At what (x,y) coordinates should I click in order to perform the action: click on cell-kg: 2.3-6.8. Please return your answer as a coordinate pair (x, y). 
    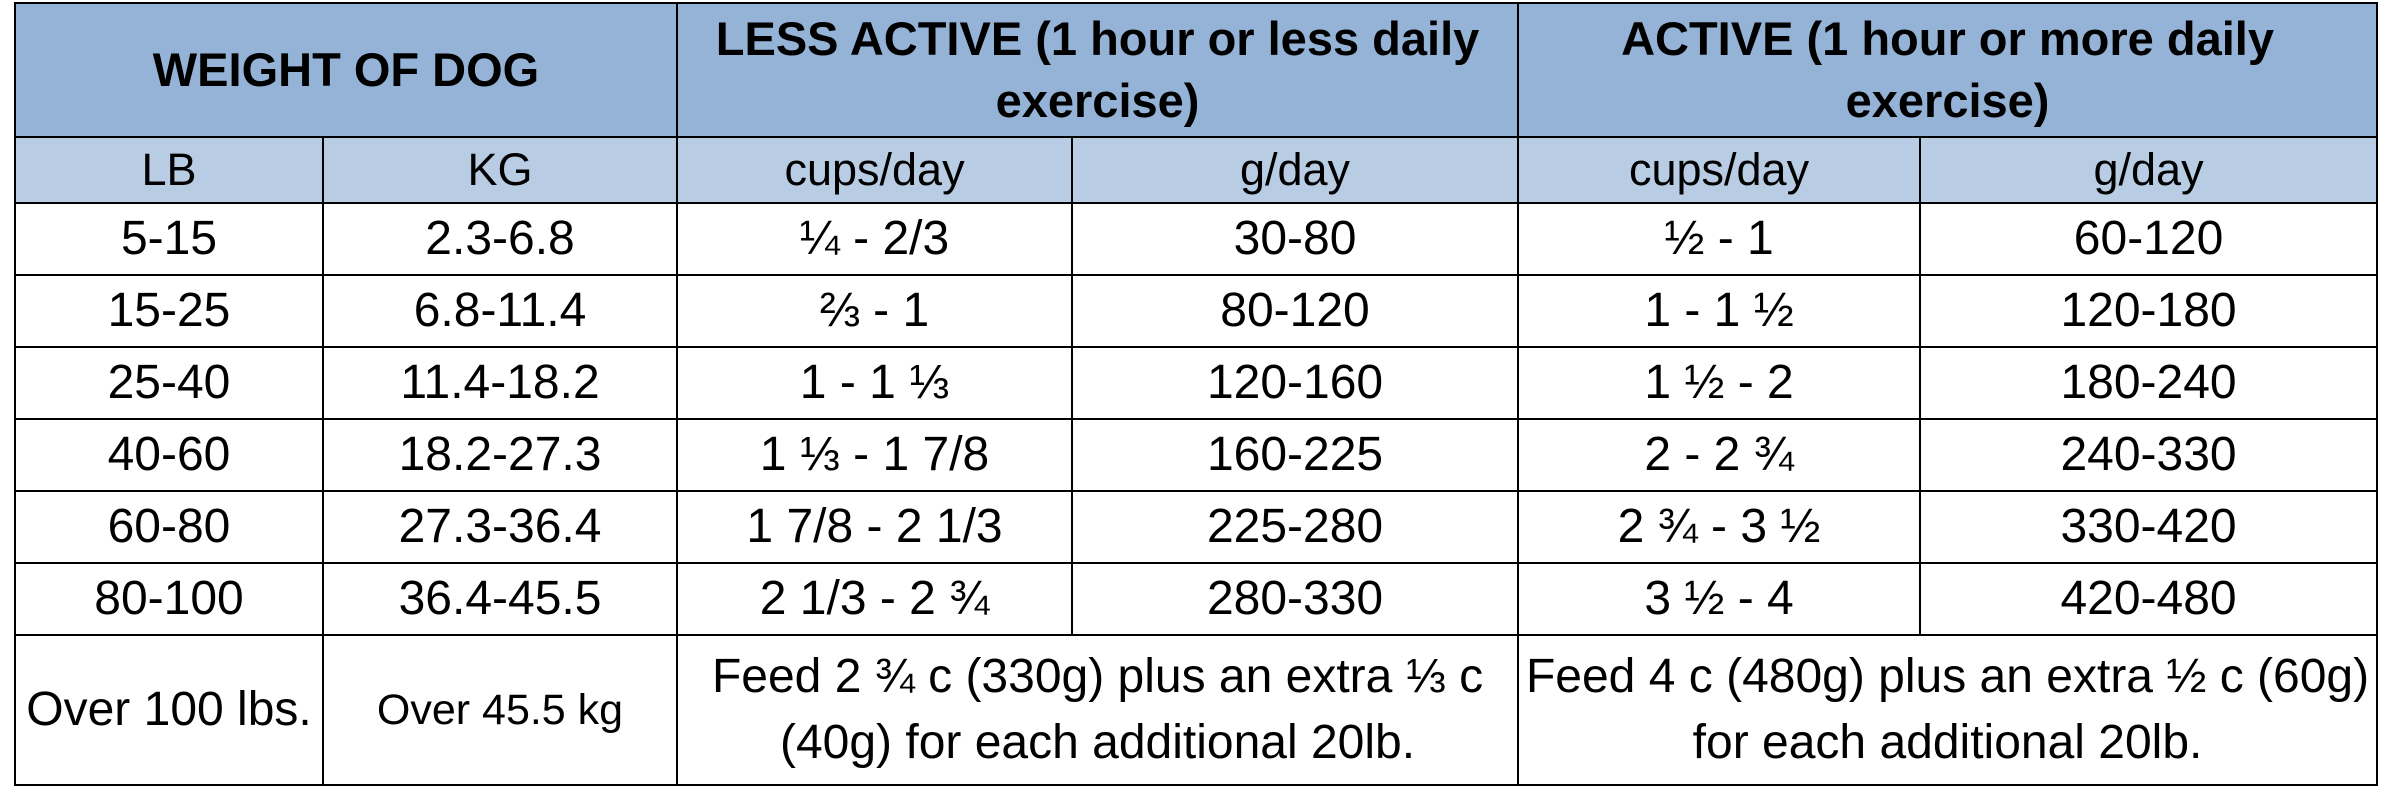
    Looking at the image, I should click on (500, 239).